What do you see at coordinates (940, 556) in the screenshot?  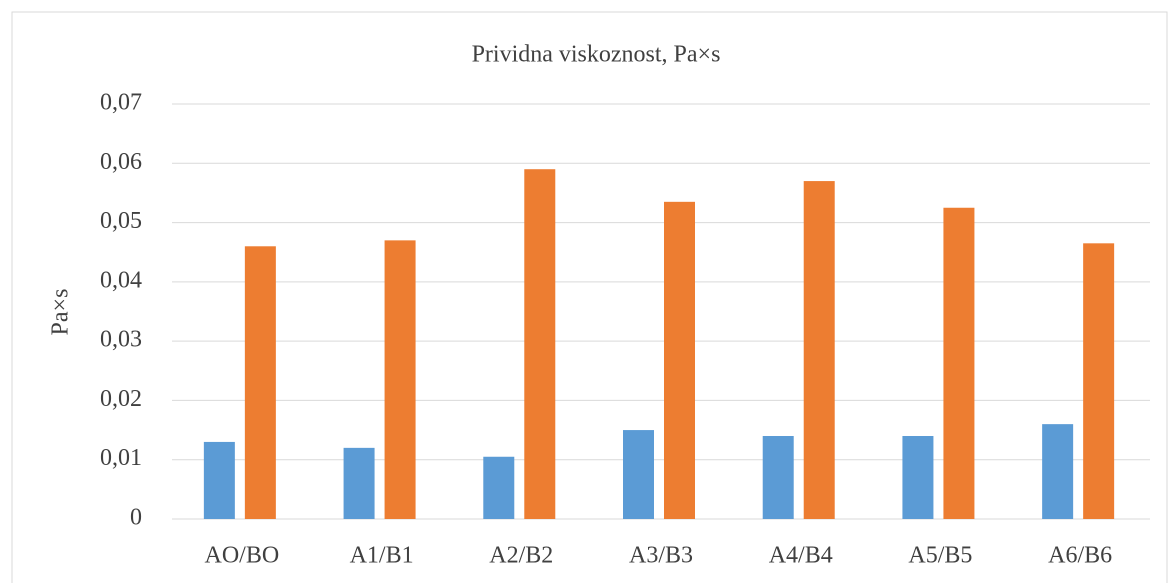 I see `x-tick-label: A5/B5` at bounding box center [940, 556].